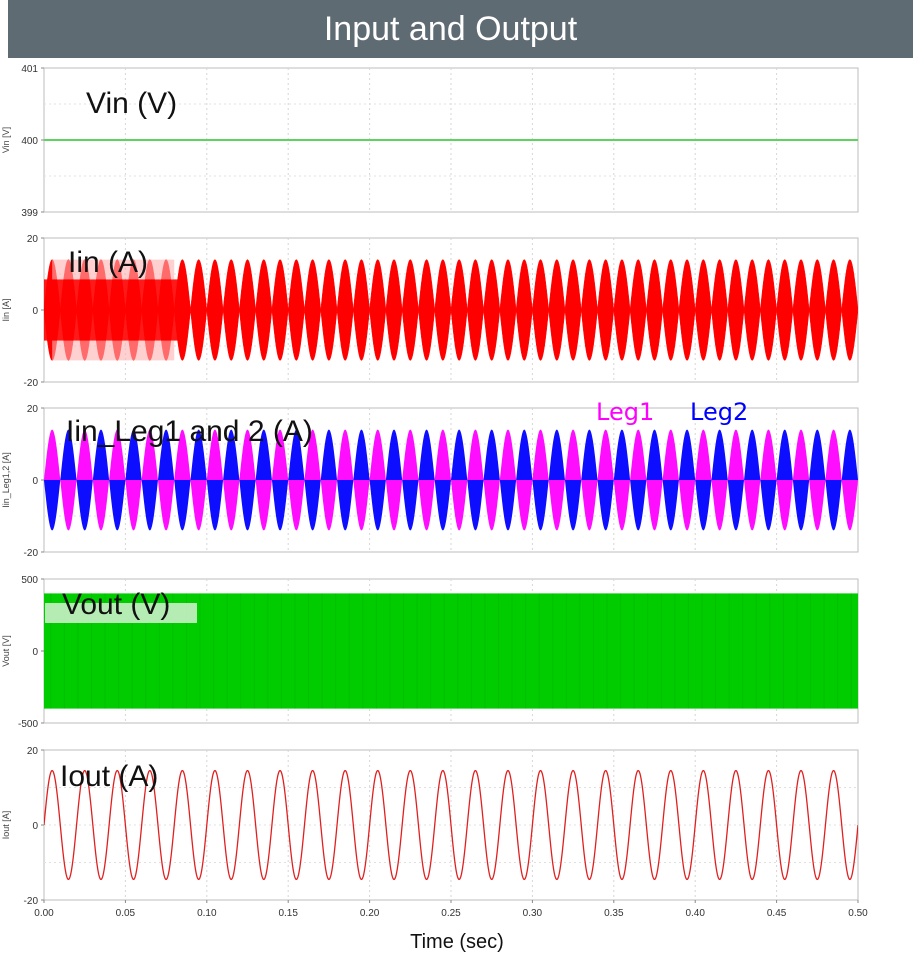 The width and height of the screenshot is (913, 956). I want to click on y-axis-label: Vin [V], so click(6, 140).